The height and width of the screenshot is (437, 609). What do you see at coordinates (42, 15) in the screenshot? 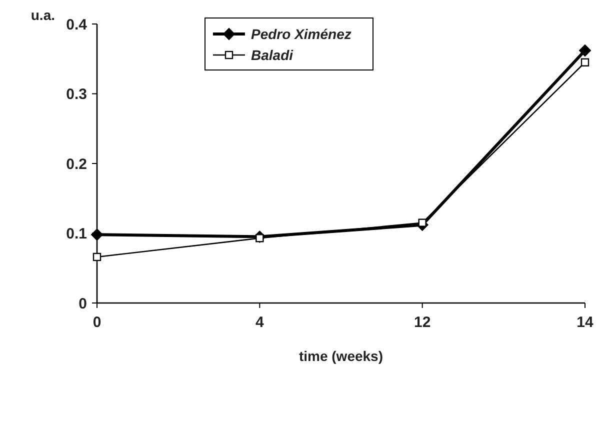
I see `y-axis-title: u.a.` at bounding box center [42, 15].